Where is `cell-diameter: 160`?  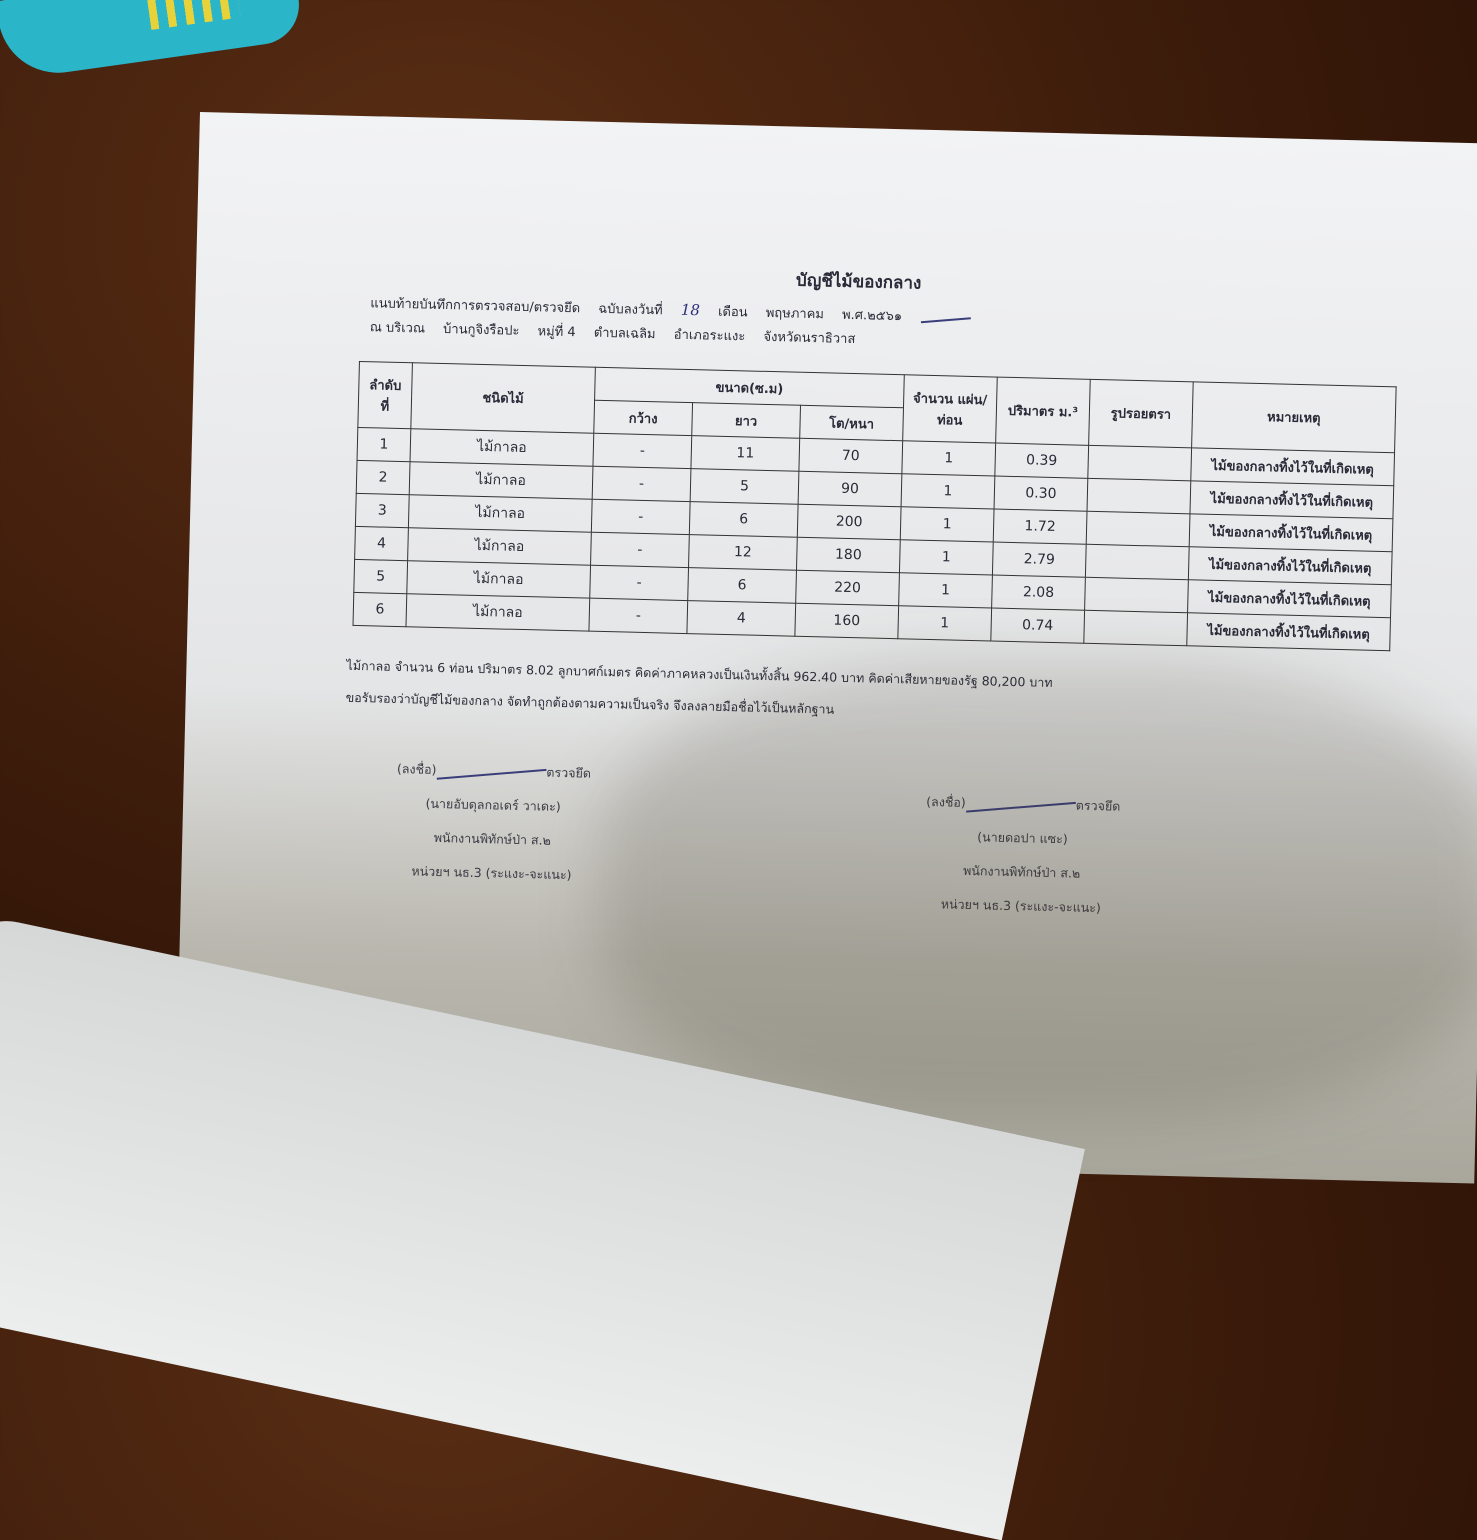
cell-diameter: 160 is located at coordinates (846, 621).